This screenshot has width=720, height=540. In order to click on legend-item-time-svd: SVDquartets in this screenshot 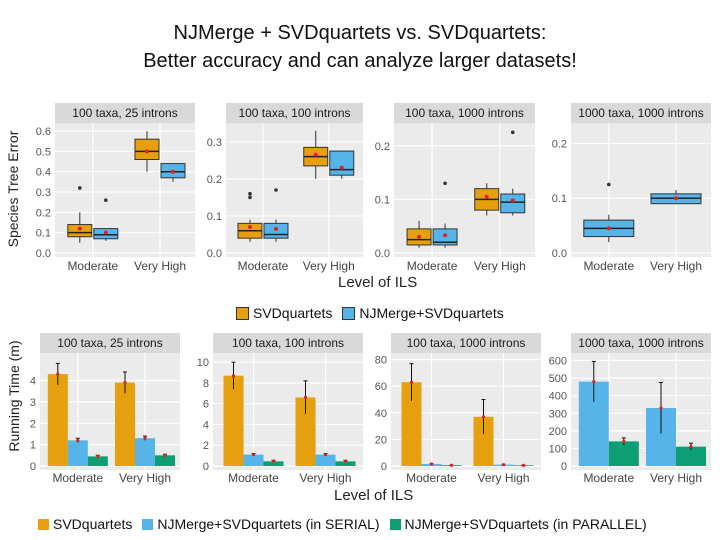, I will do `click(85, 524)`.